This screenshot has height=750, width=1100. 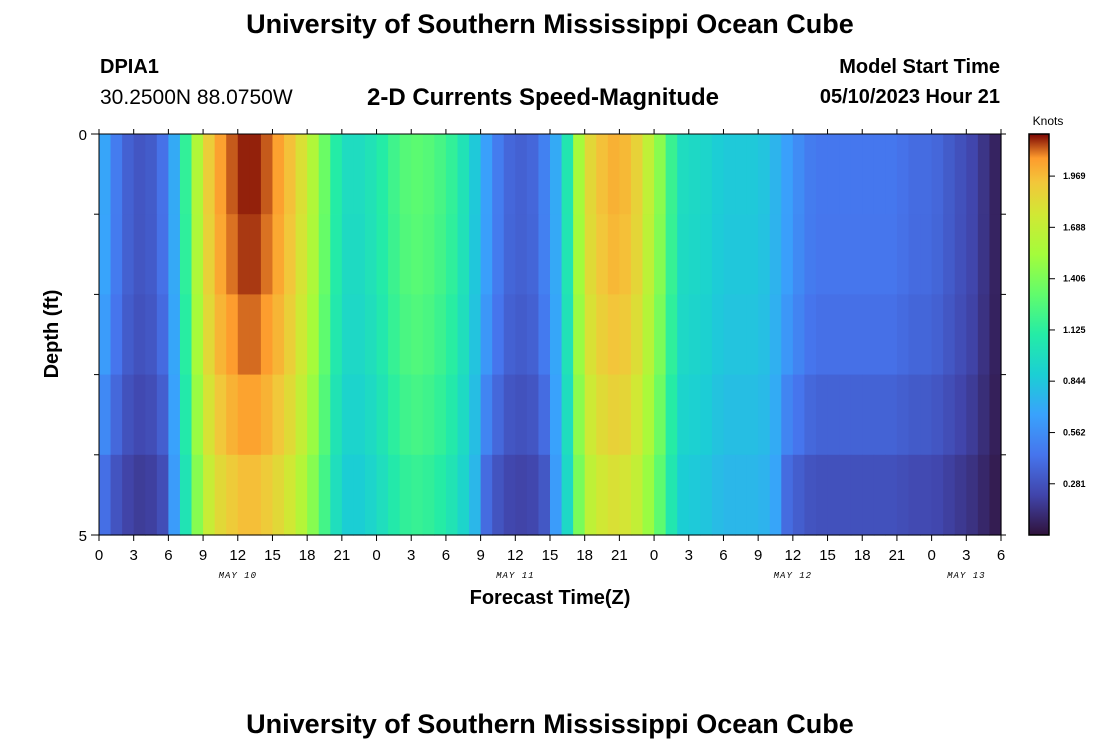 What do you see at coordinates (307, 555) in the screenshot?
I see `x-tick-label: 18` at bounding box center [307, 555].